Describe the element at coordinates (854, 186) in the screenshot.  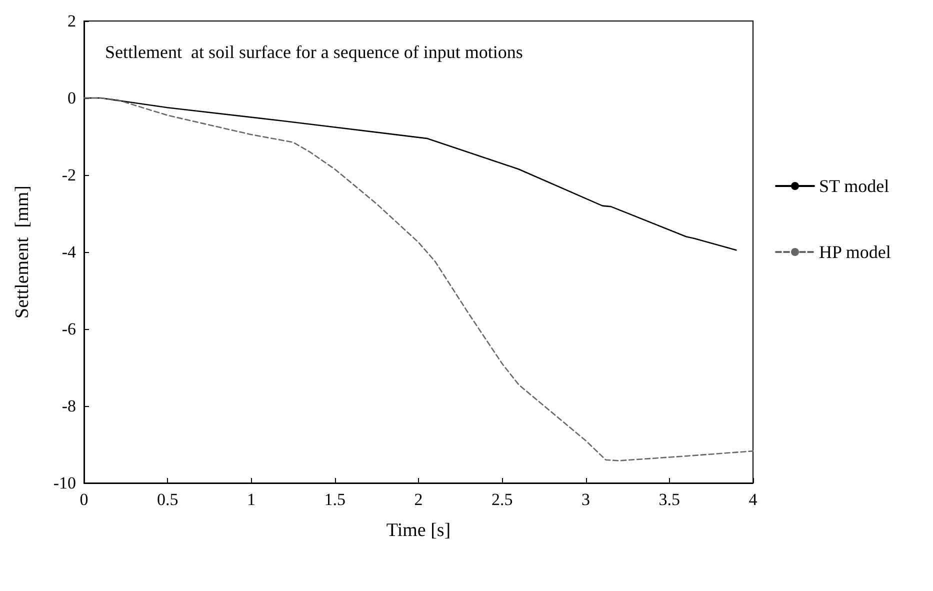
I see `legend-label: ST model` at that location.